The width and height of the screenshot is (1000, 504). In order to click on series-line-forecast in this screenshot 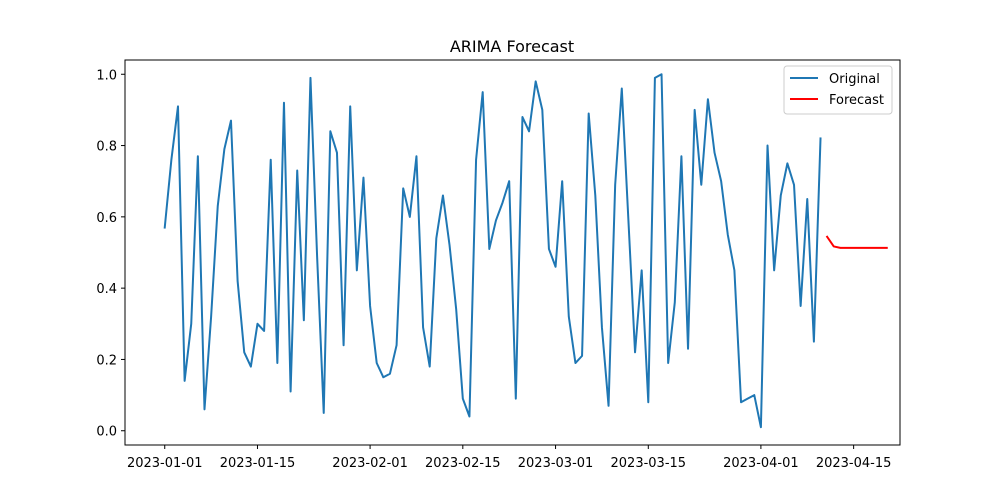, I will do `click(856, 242)`.